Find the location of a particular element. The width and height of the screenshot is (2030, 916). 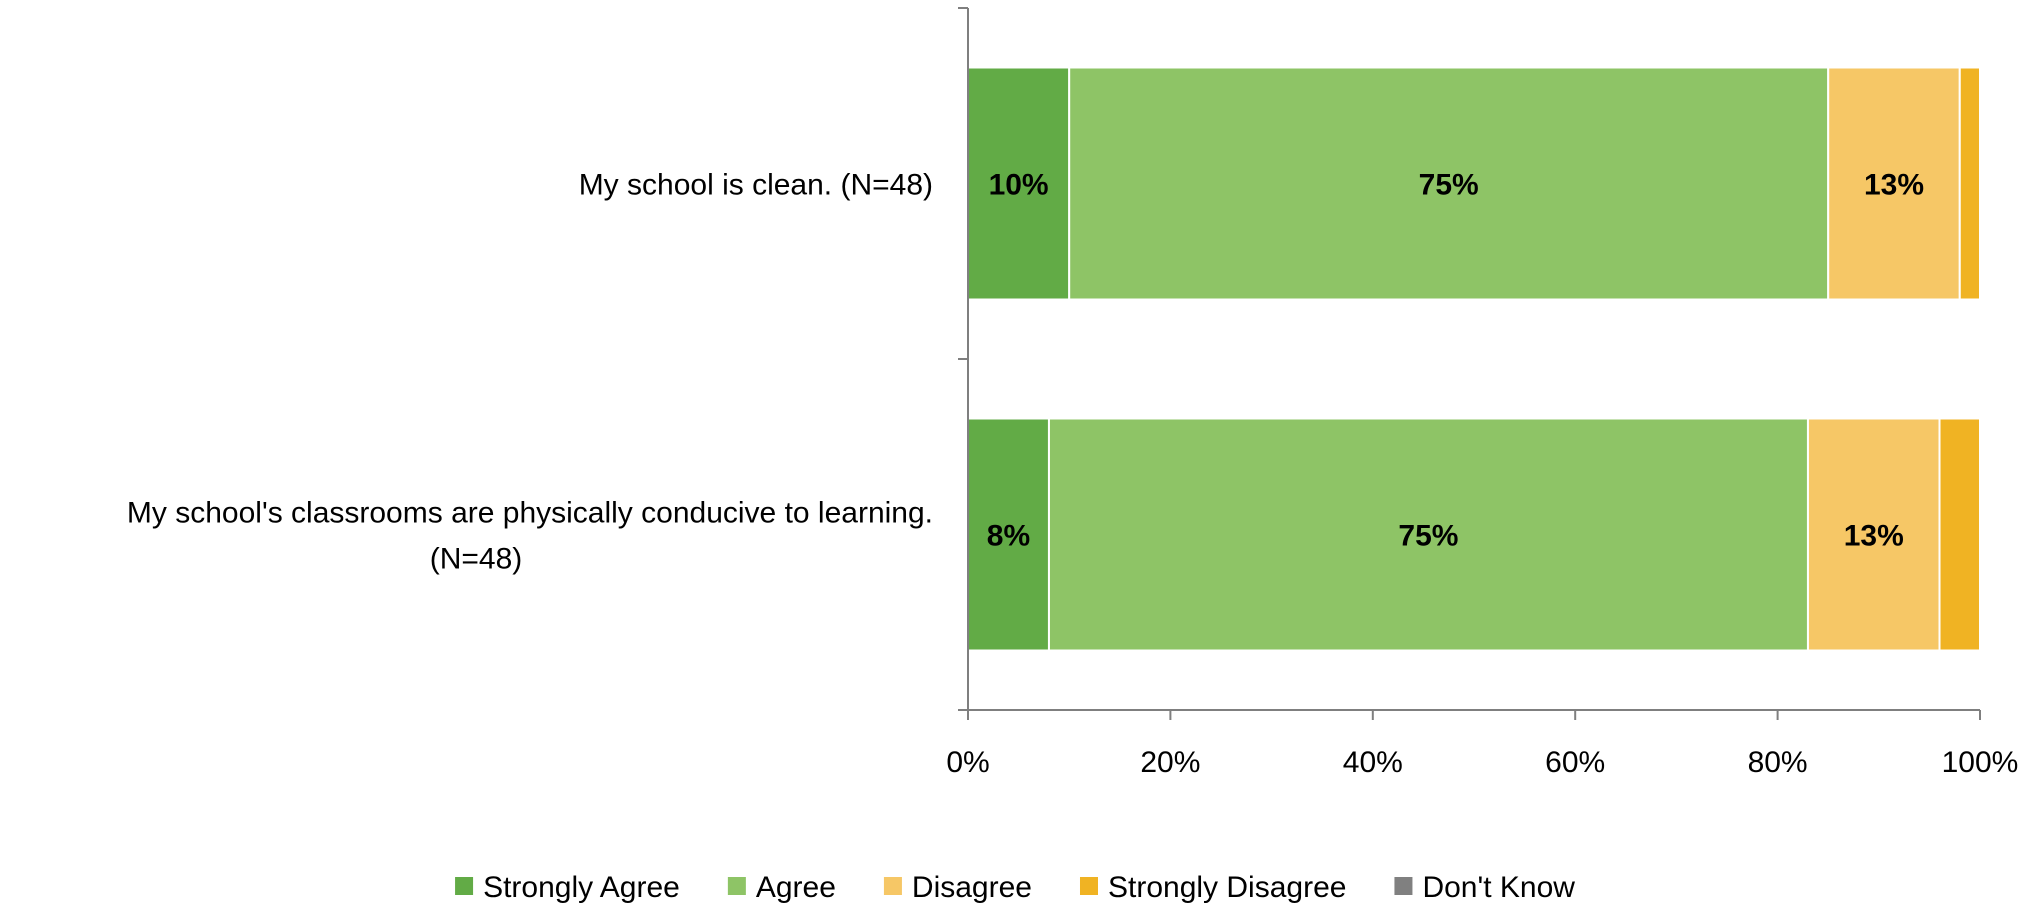

legend-swatch-strongly-agree is located at coordinates (464, 886).